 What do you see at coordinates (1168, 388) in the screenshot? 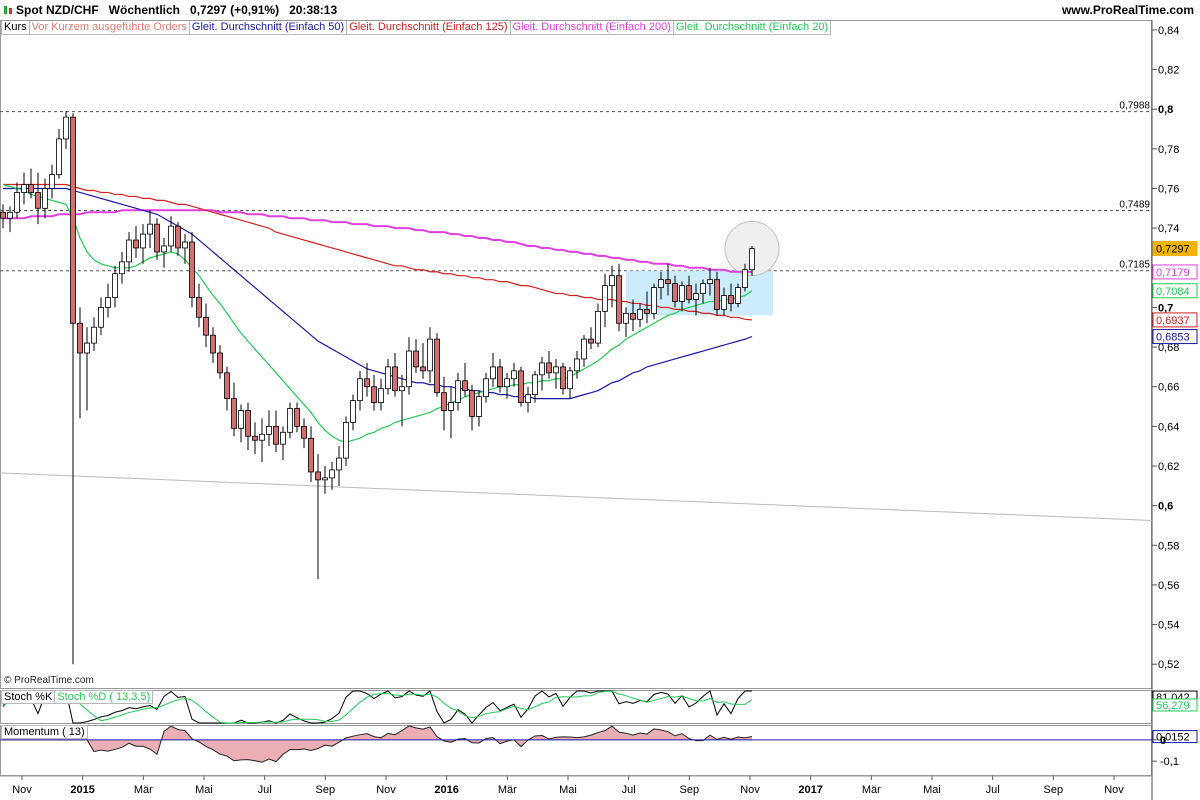
I see `y-tick-label: 0,66` at bounding box center [1168, 388].